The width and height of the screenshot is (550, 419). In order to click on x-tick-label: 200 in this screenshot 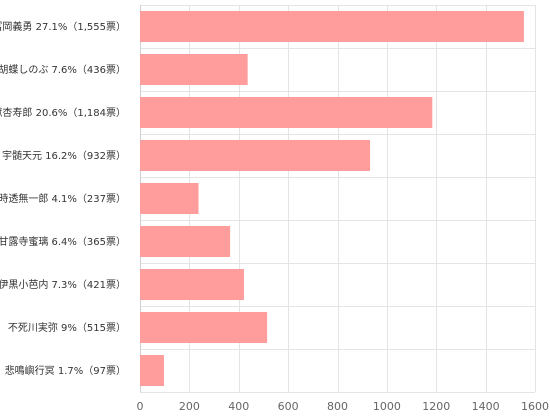, I will do `click(189, 406)`.